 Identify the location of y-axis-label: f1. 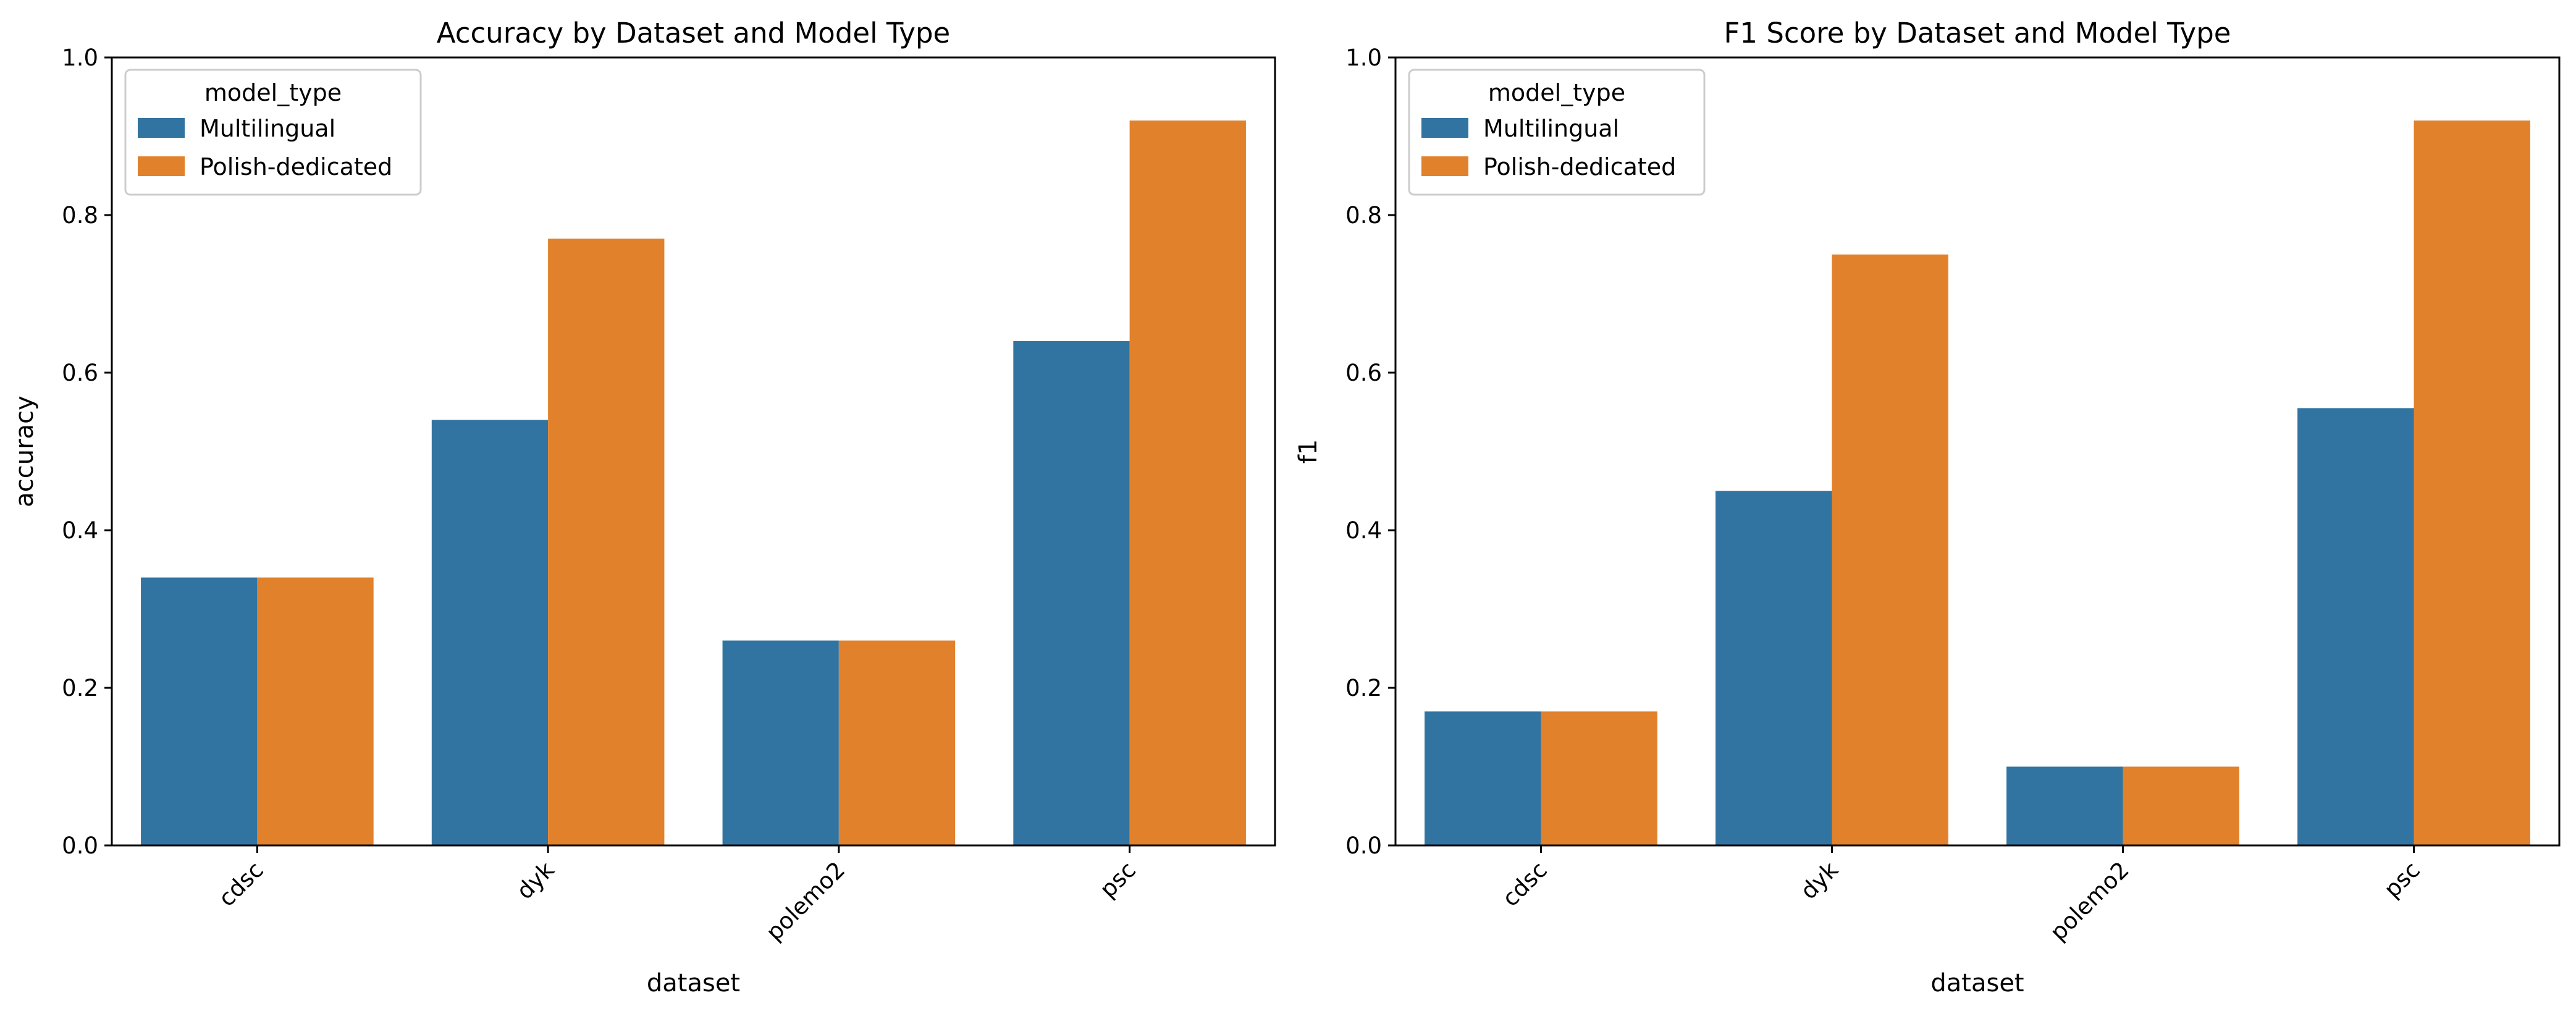
(1308, 452).